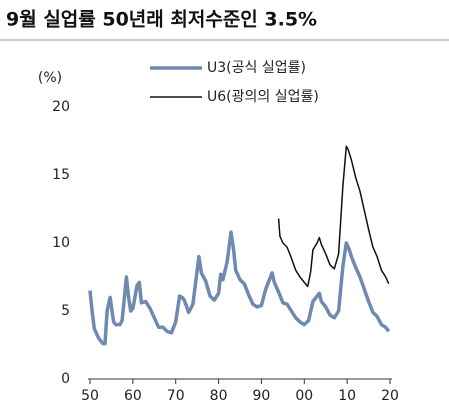  Describe the element at coordinates (176, 396) in the screenshot. I see `x-tick-label: 70` at that location.